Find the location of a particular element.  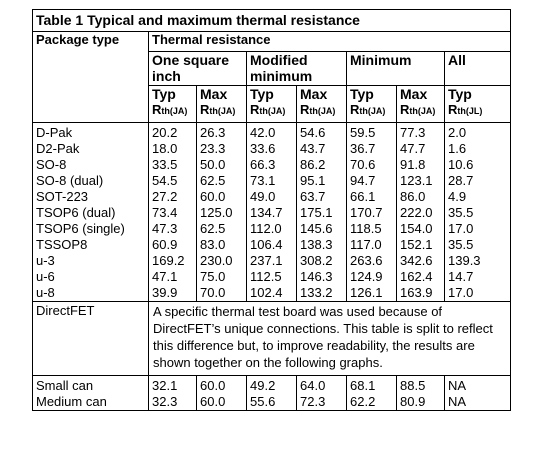

value-cell: 86.0 is located at coordinates (420, 197).